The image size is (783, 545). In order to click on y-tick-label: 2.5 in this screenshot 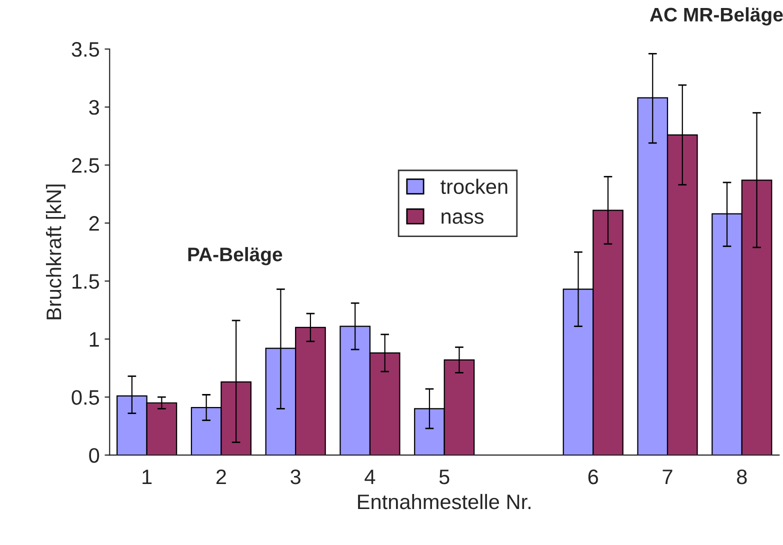, I will do `click(86, 165)`.